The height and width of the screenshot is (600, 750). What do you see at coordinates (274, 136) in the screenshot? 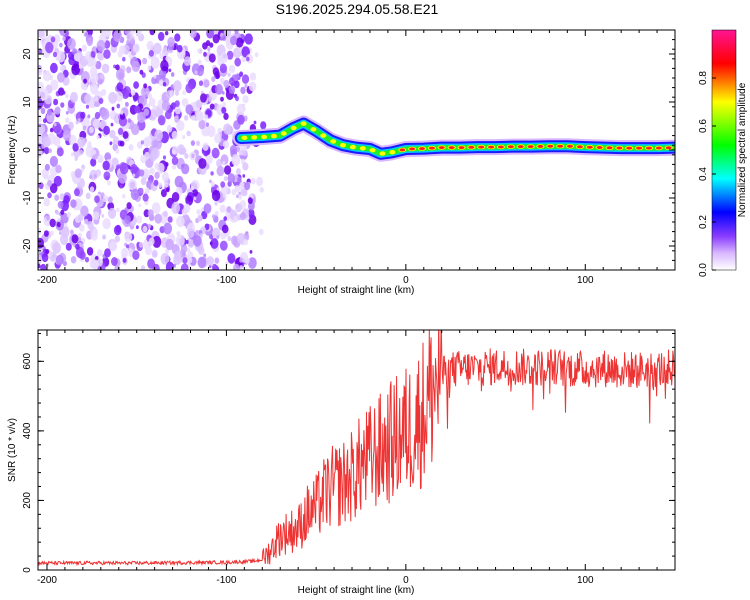
I see `track-peak` at bounding box center [274, 136].